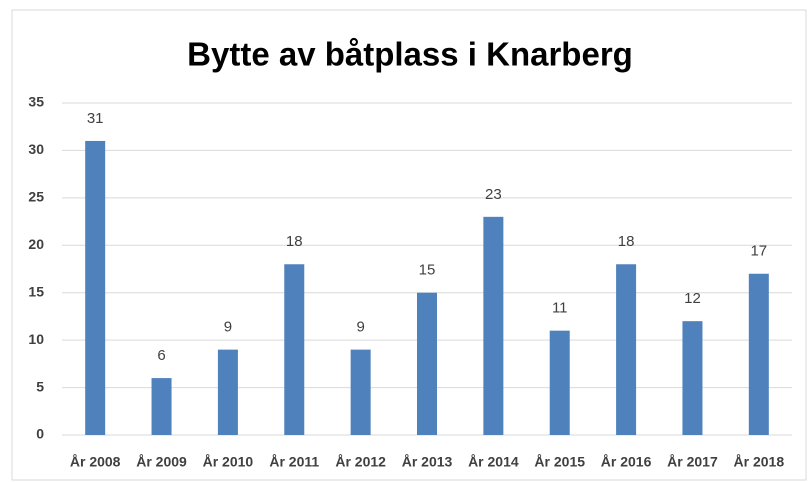  Describe the element at coordinates (40, 434) in the screenshot. I see `y-tick-label: 0` at that location.